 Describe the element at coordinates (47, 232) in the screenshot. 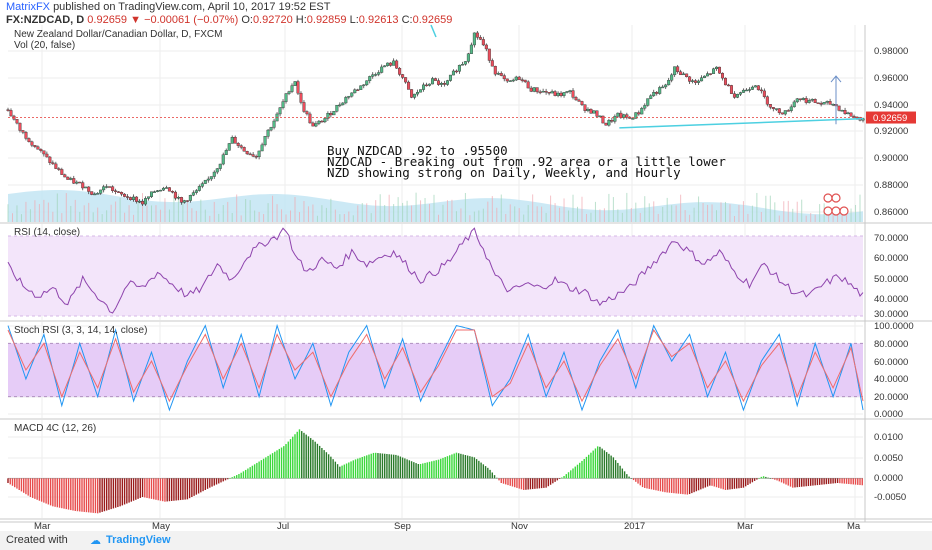

I see `rsi-pane-title: RSI (14, close)` at that location.